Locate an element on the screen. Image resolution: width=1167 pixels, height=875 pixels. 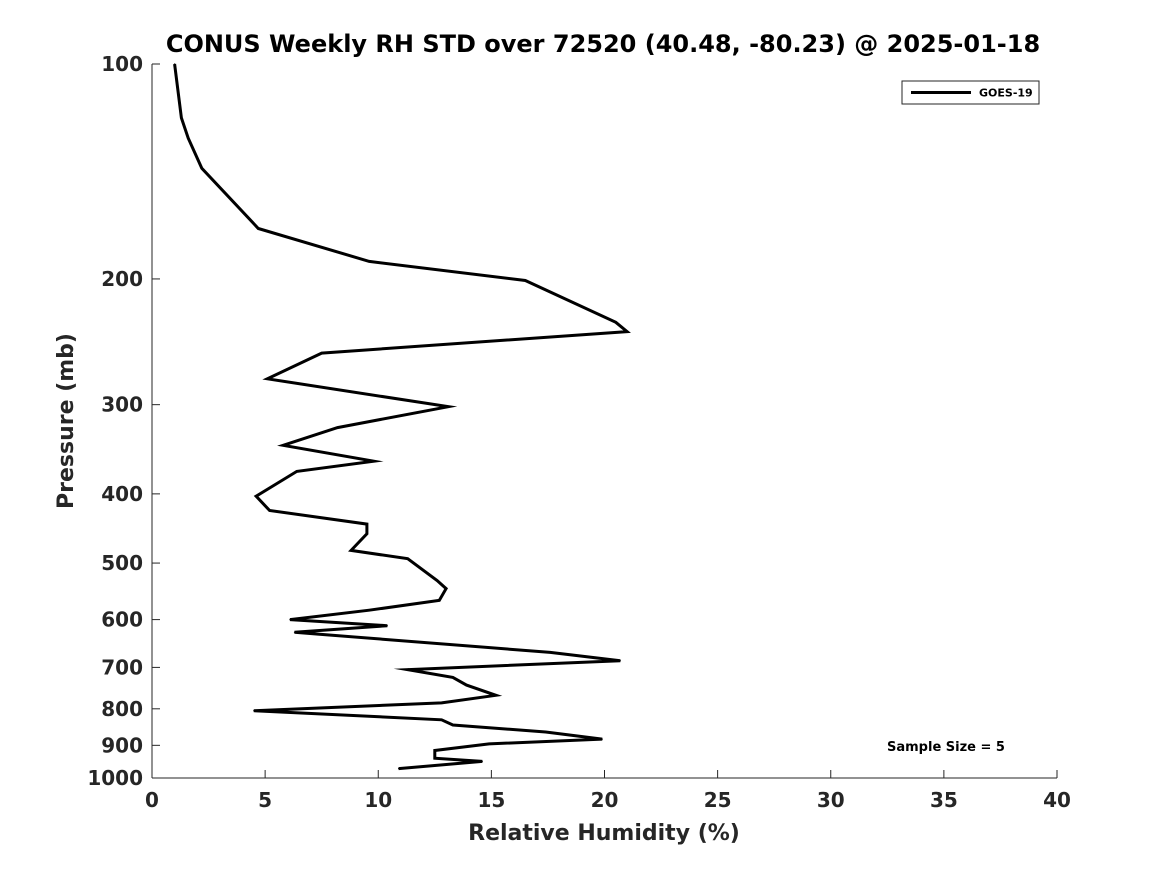
x-tick-label: 30 is located at coordinates (831, 800).